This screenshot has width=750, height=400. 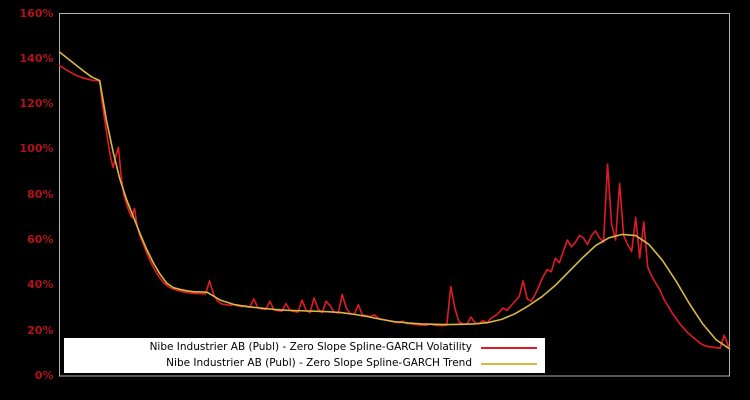 I want to click on y-tick-label: 120%, so click(x=36, y=104).